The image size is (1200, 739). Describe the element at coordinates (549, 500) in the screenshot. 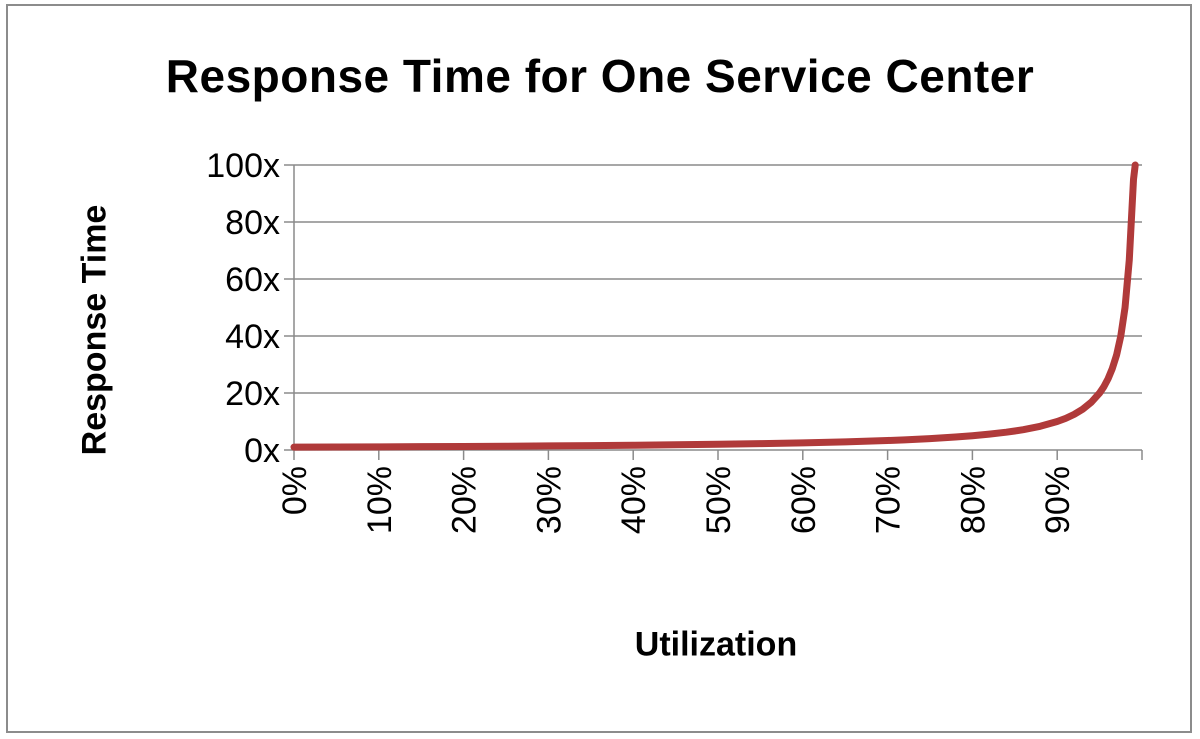

I see `x-tick-label: 30%` at that location.